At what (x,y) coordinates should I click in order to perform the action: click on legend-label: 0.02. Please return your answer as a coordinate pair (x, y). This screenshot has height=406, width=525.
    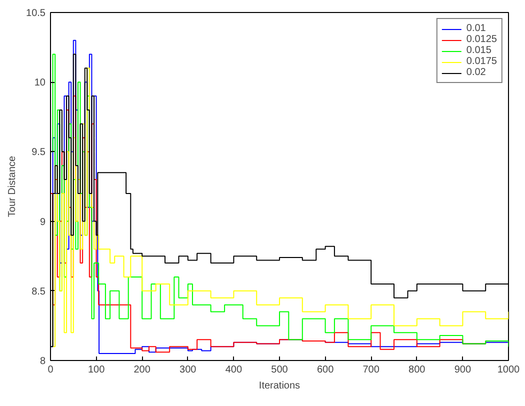
    Looking at the image, I should click on (476, 72).